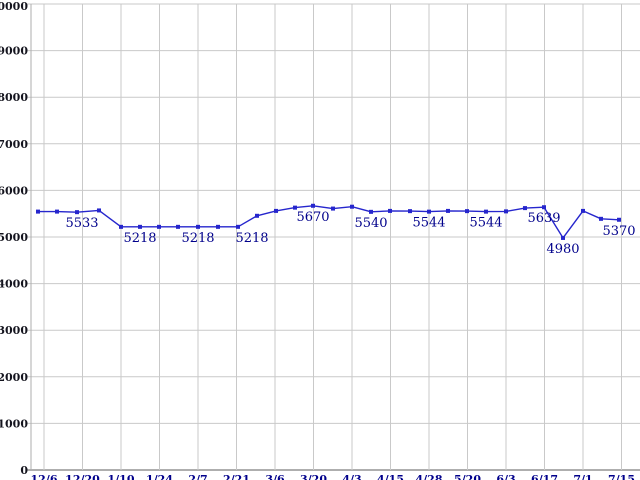 Image resolution: width=640 pixels, height=480 pixels. What do you see at coordinates (81, 223) in the screenshot?
I see `data-point-label: 5533` at bounding box center [81, 223].